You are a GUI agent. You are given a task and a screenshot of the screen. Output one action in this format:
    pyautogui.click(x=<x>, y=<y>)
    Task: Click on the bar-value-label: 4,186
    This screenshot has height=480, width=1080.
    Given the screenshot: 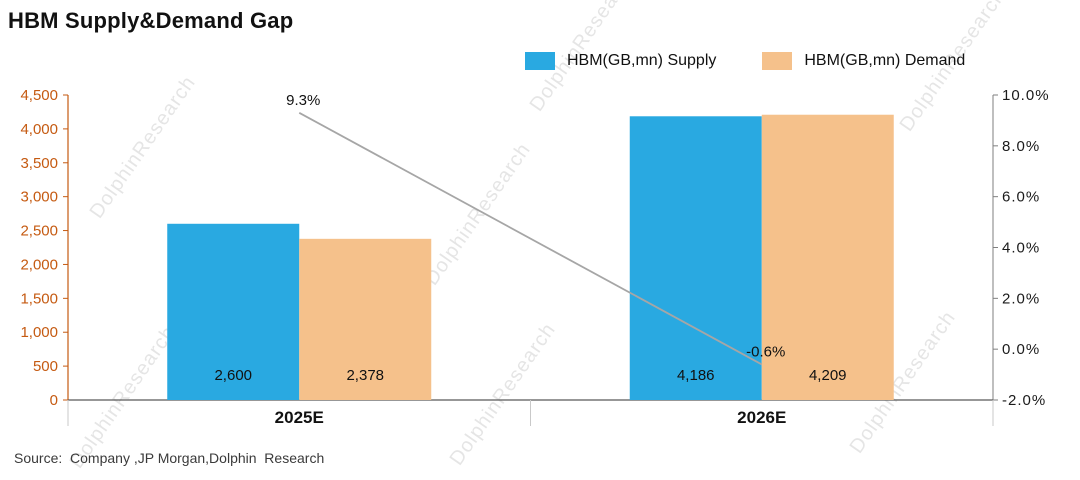 What is the action you would take?
    pyautogui.click(x=696, y=375)
    